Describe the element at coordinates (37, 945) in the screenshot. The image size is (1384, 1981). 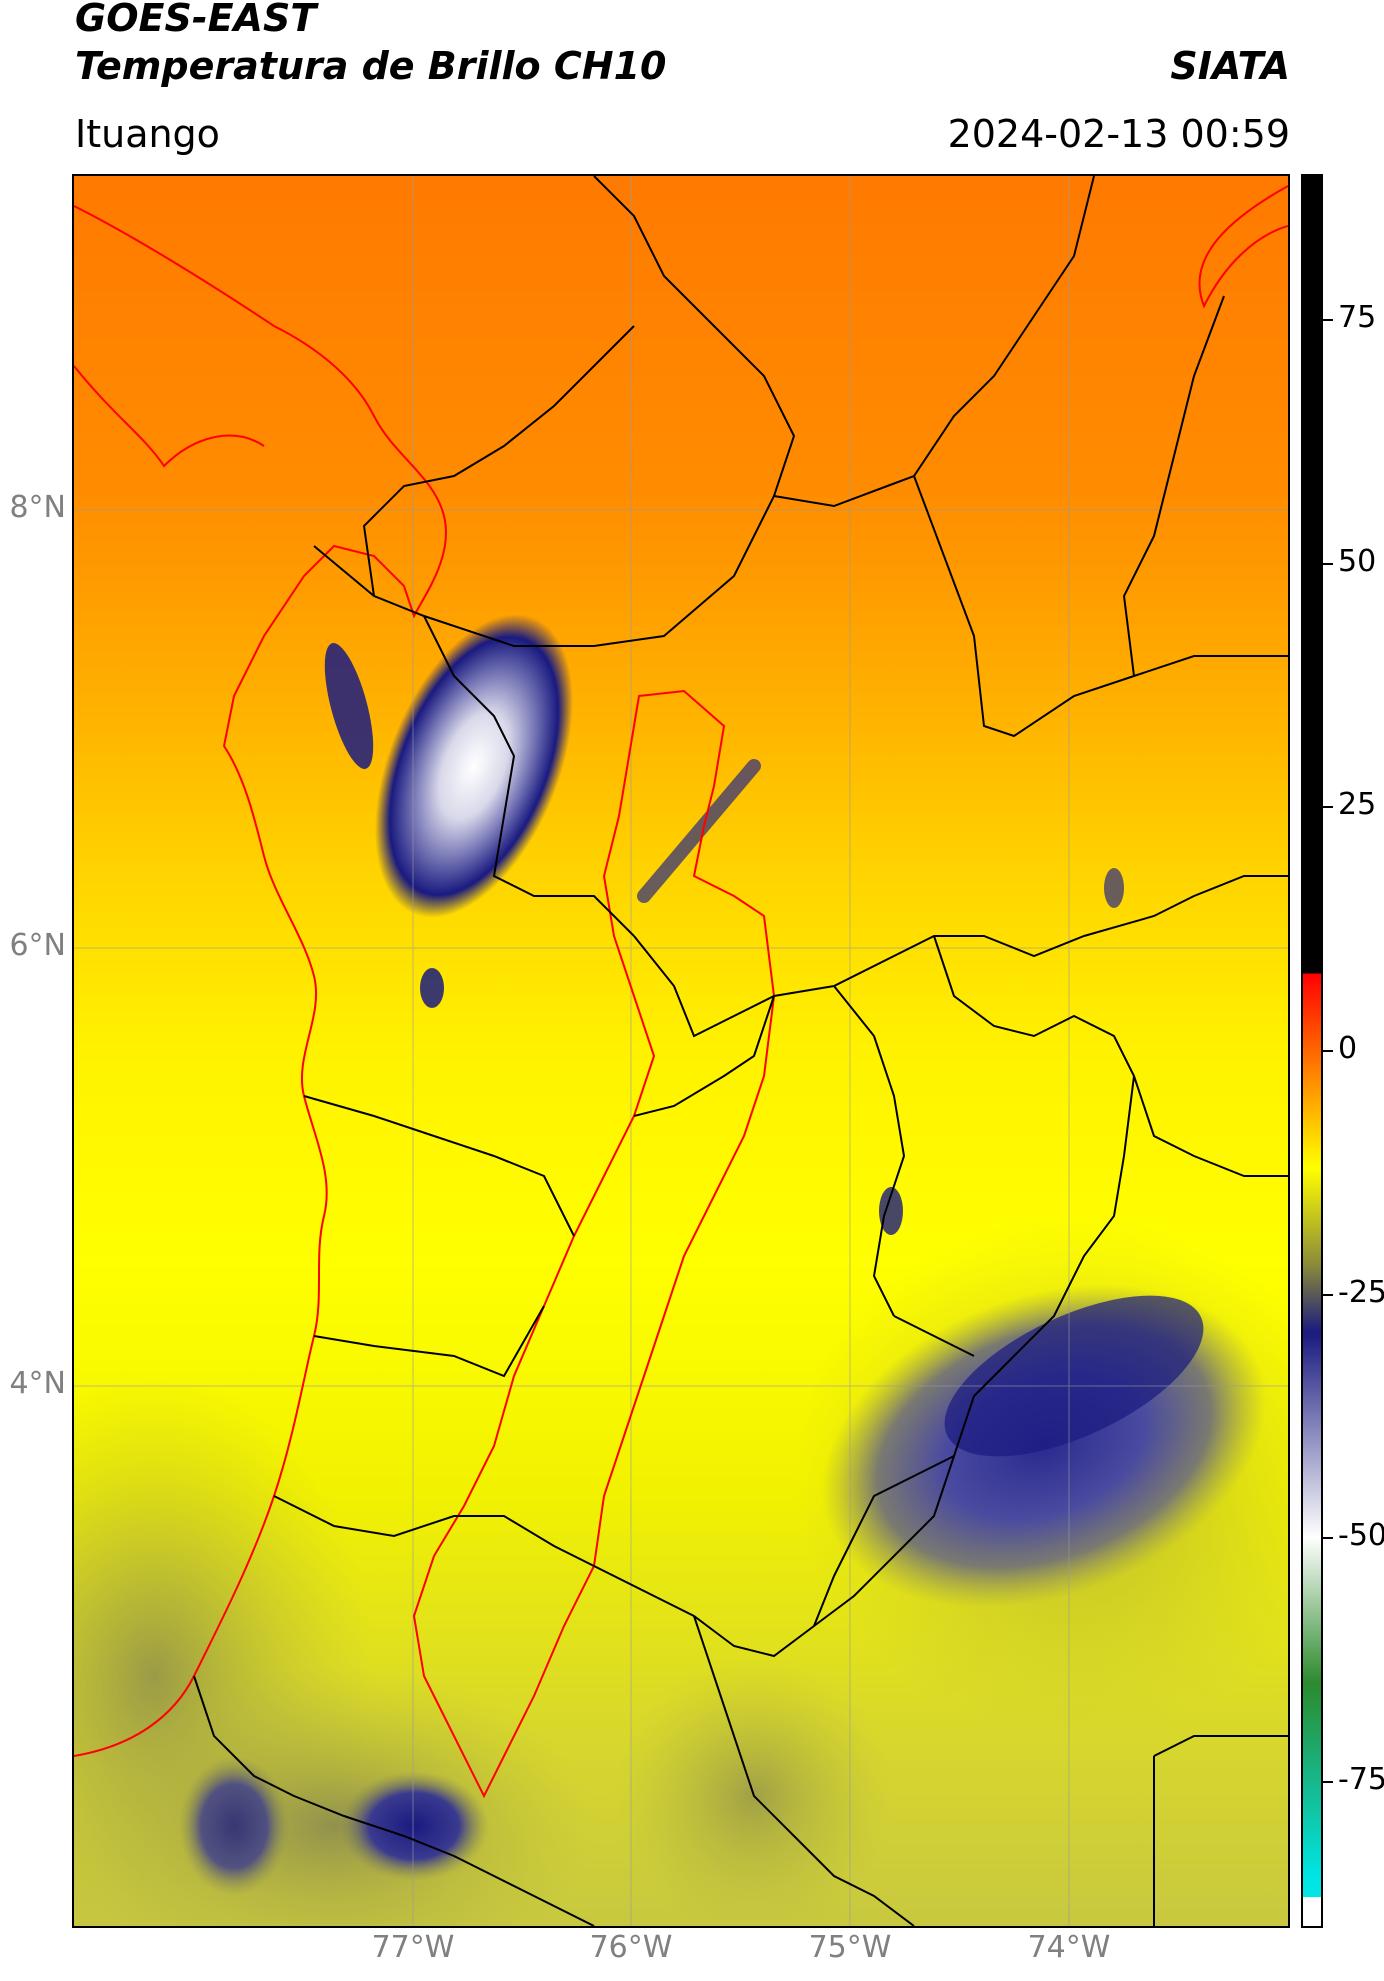
I see `lat-label-6N: 6°N` at that location.